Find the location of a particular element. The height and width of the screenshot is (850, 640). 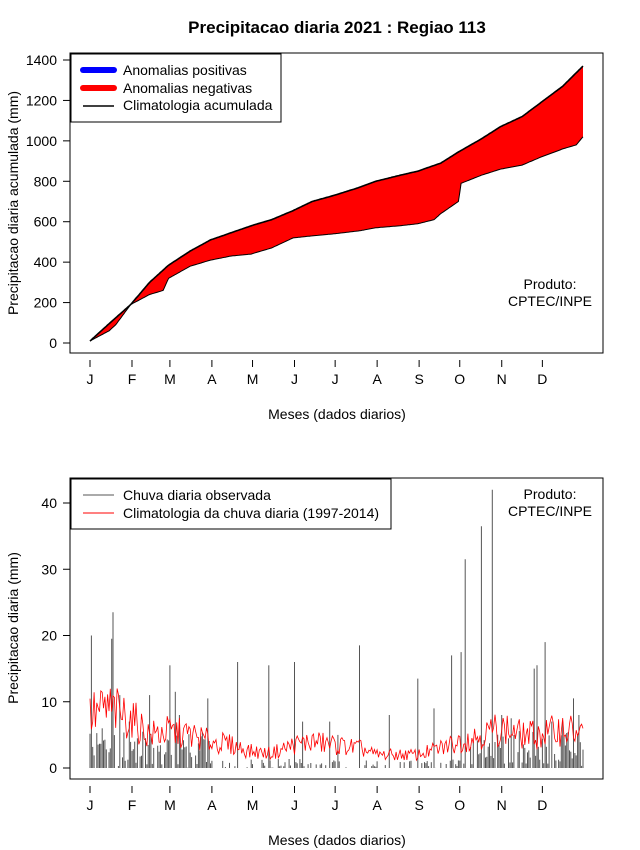

y-tick-label: 20 is located at coordinates (49, 636).